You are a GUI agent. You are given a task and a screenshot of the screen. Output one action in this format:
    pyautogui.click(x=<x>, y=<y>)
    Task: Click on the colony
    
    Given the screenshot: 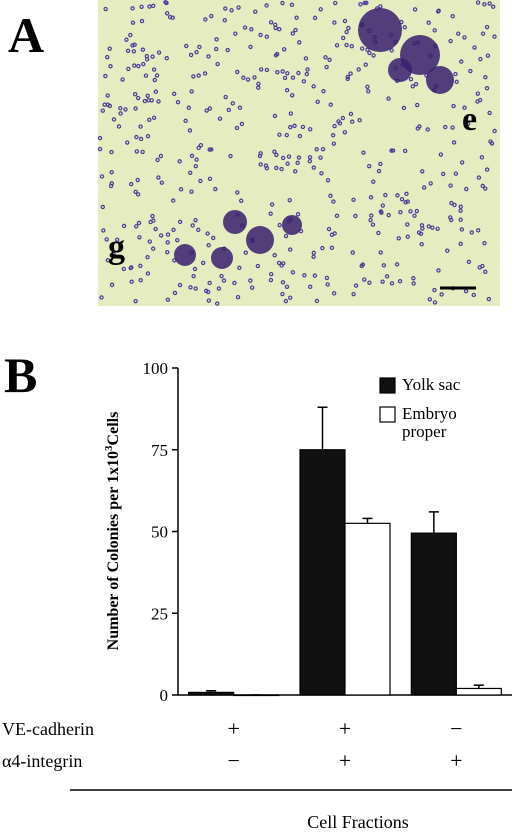 What is the action you would take?
    pyautogui.click(x=400, y=70)
    